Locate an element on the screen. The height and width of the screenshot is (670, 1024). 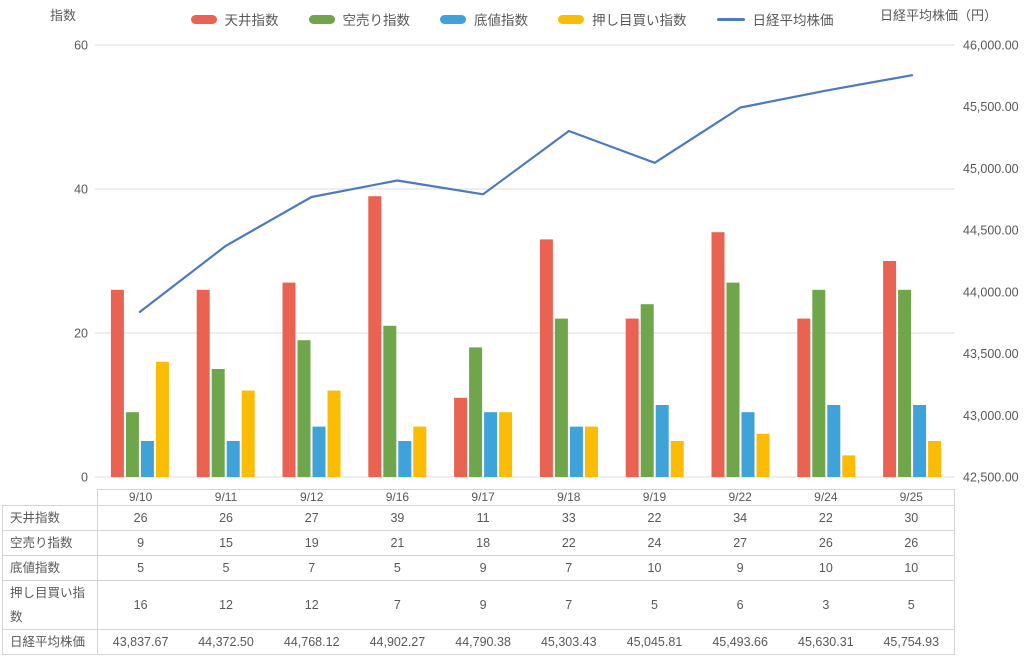
right-axis-tick-label: 43,500.00 is located at coordinates (991, 354).